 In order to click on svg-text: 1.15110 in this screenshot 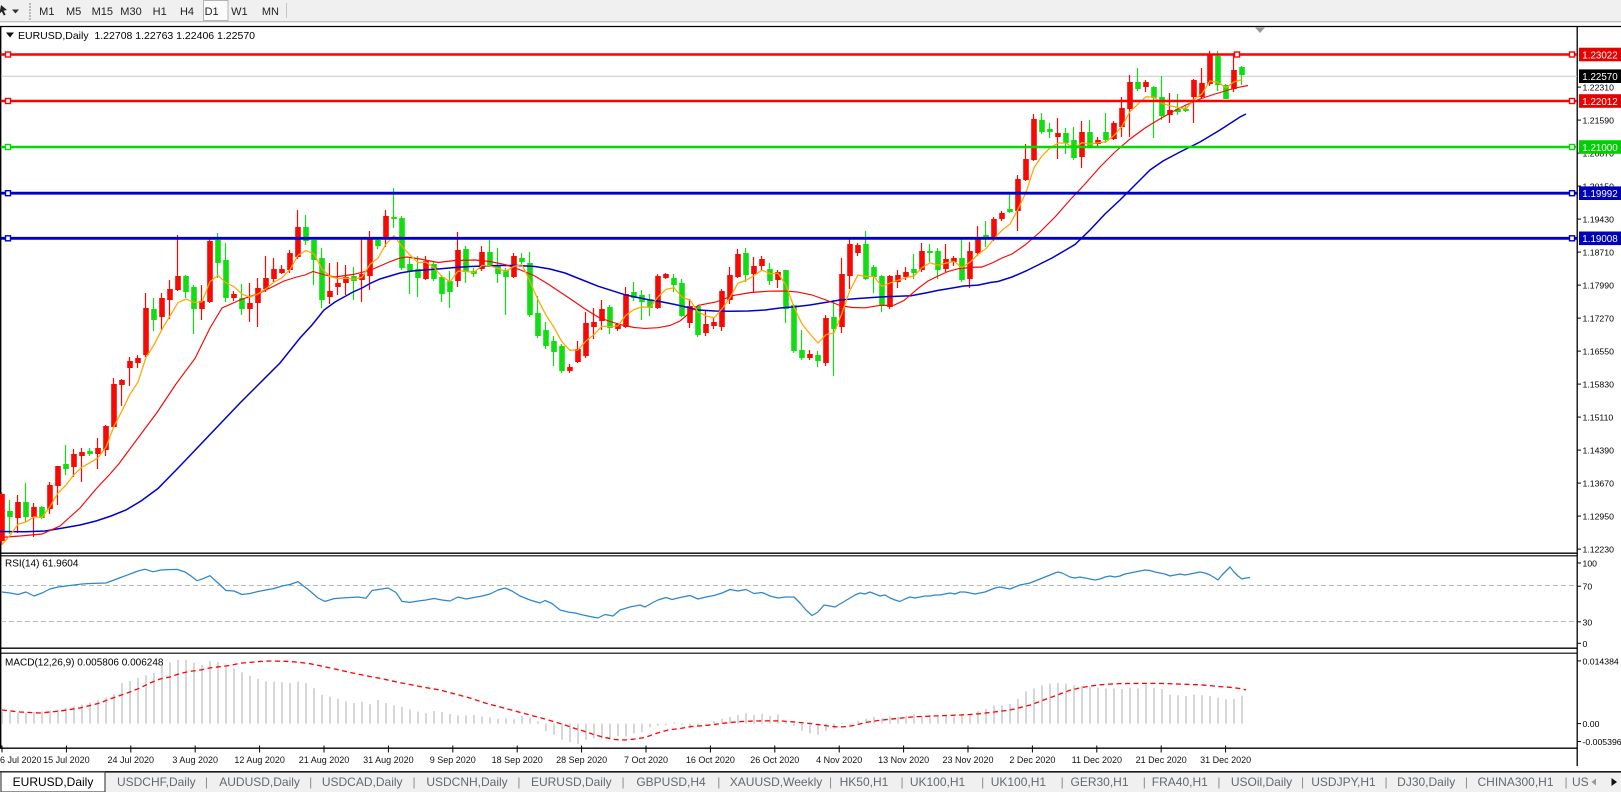, I will do `click(1598, 418)`.